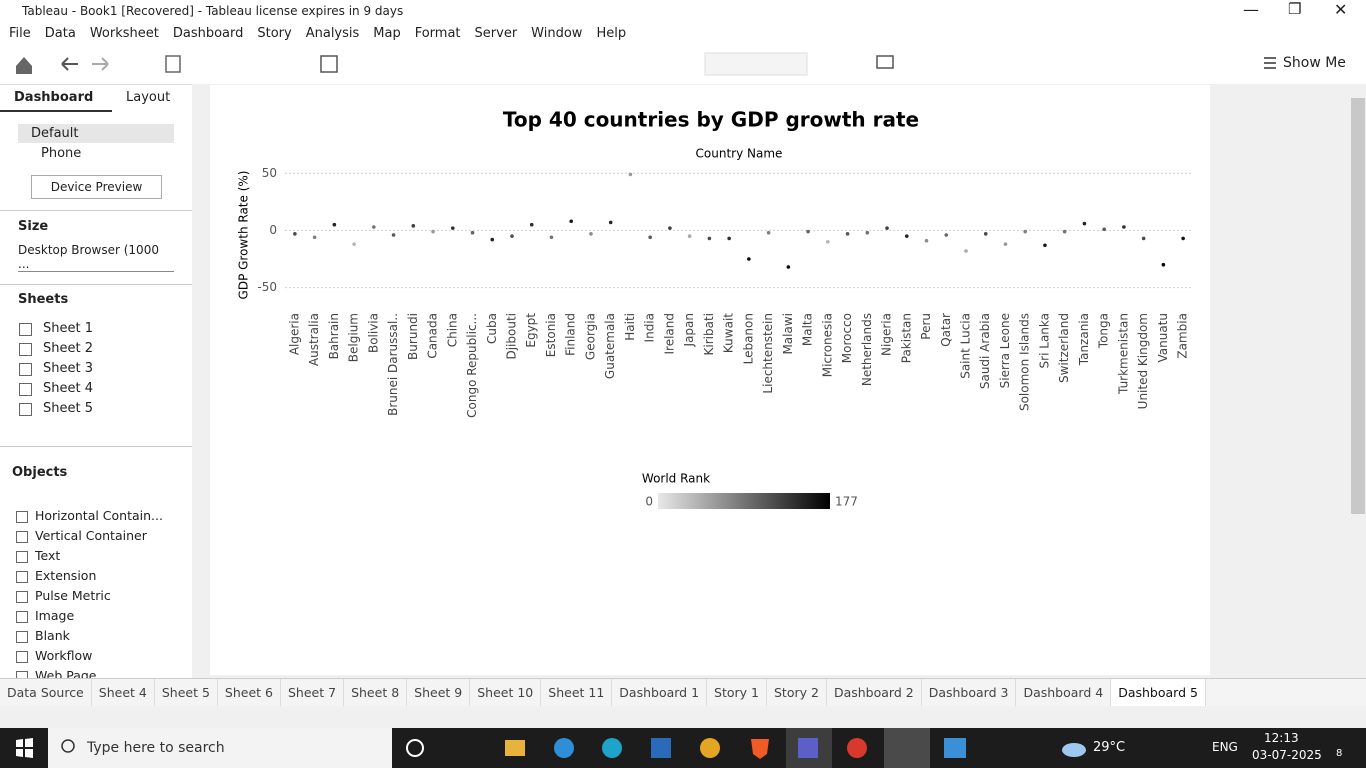  Describe the element at coordinates (760, 749) in the screenshot. I see `brave-icon` at that location.